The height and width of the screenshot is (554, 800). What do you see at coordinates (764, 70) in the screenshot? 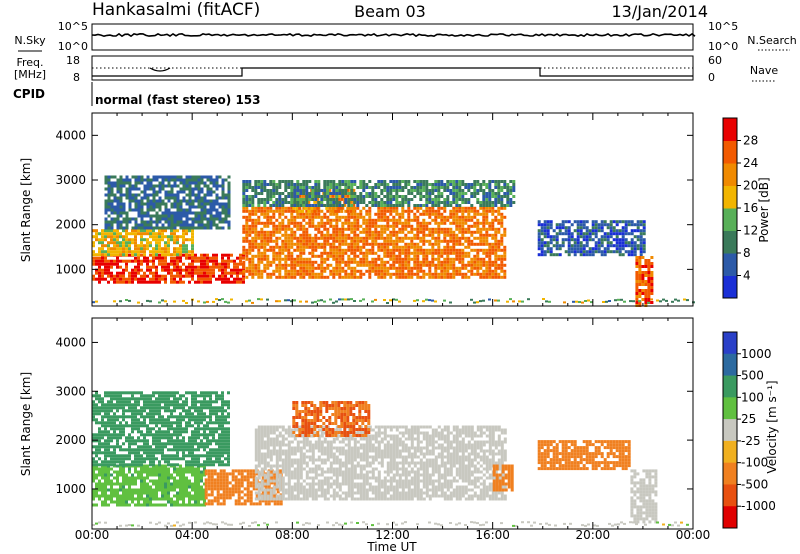
I see `nave-label: Nave` at bounding box center [764, 70].